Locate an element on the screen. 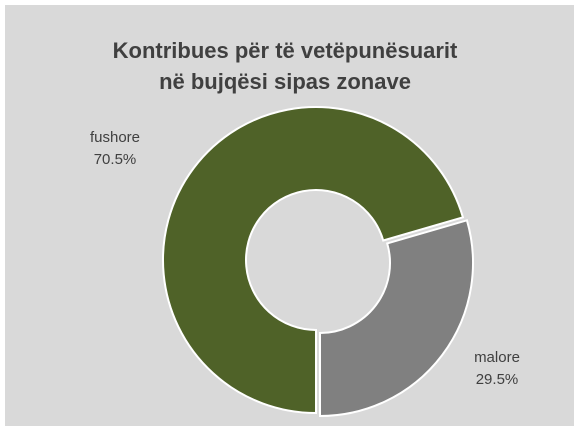 The height and width of the screenshot is (431, 579). donut-slice is located at coordinates (396, 318).